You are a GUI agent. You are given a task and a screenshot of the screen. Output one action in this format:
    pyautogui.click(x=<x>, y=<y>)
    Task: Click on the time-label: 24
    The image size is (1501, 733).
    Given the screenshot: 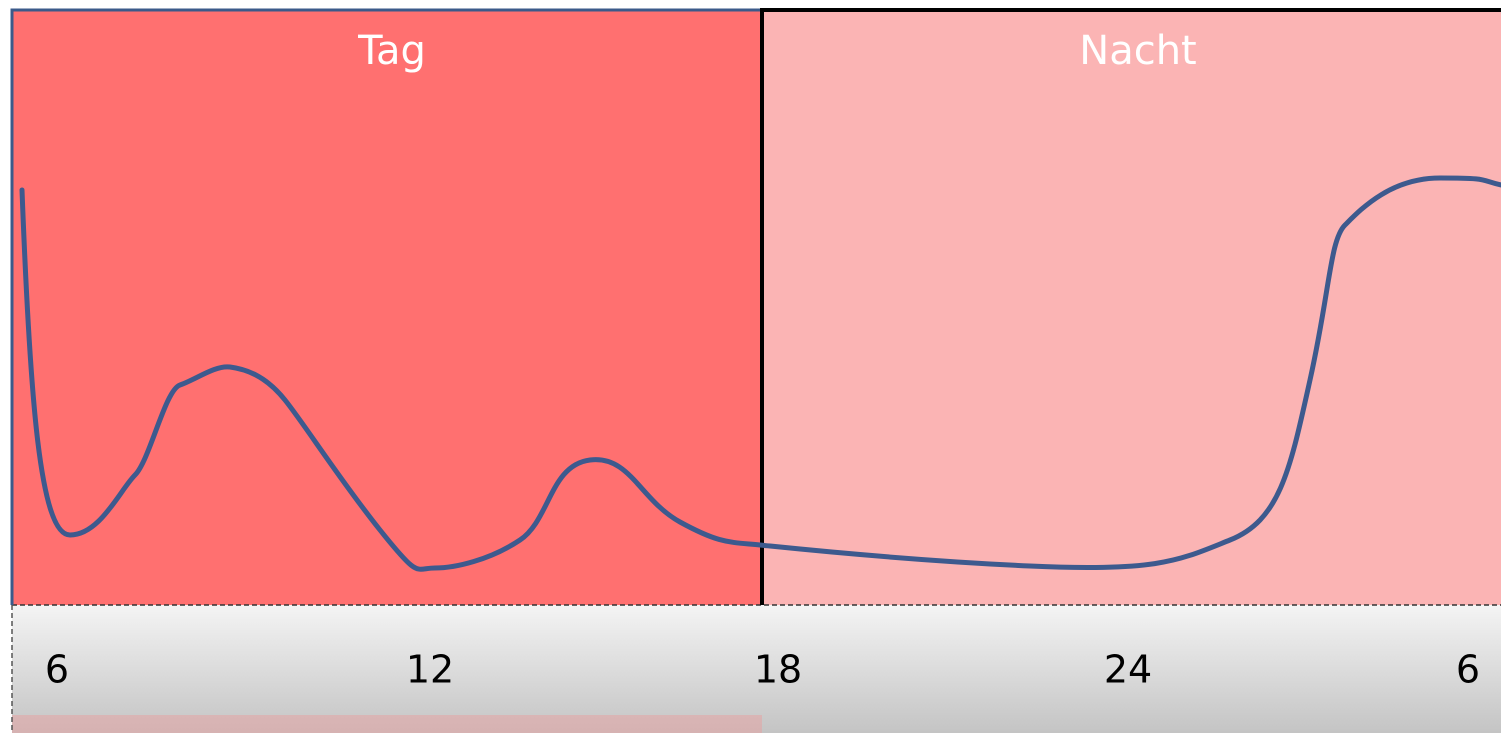 What is the action you would take?
    pyautogui.click(x=1128, y=670)
    